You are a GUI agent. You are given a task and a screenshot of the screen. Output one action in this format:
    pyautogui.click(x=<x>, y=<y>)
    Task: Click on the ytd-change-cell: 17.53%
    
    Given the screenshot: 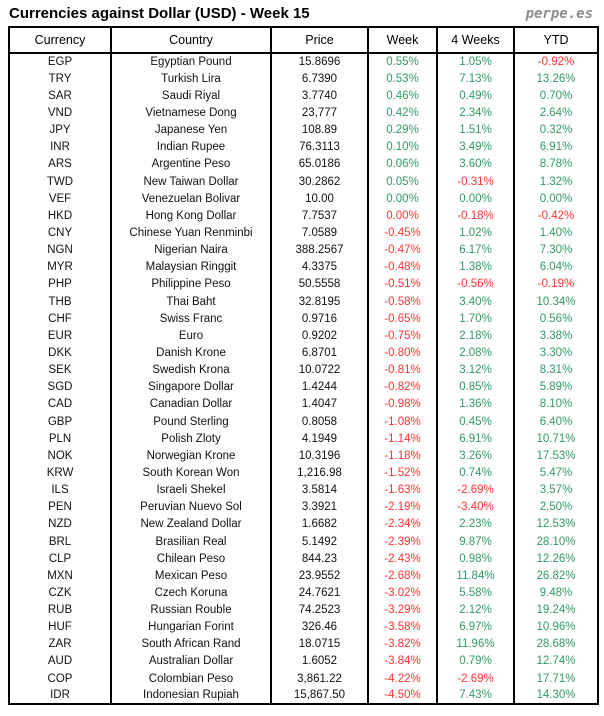 What is the action you would take?
    pyautogui.click(x=556, y=456)
    